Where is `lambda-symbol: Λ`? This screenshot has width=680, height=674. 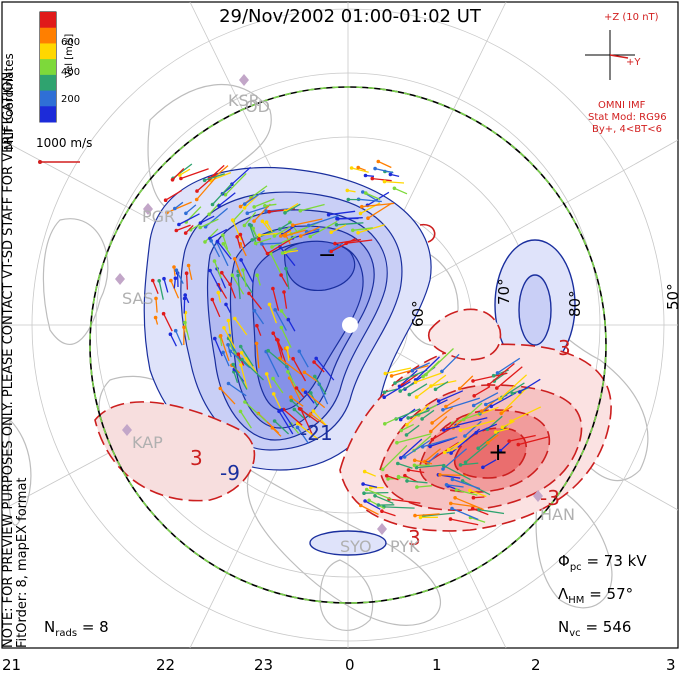
lambda-symbol: Λ is located at coordinates (563, 594).